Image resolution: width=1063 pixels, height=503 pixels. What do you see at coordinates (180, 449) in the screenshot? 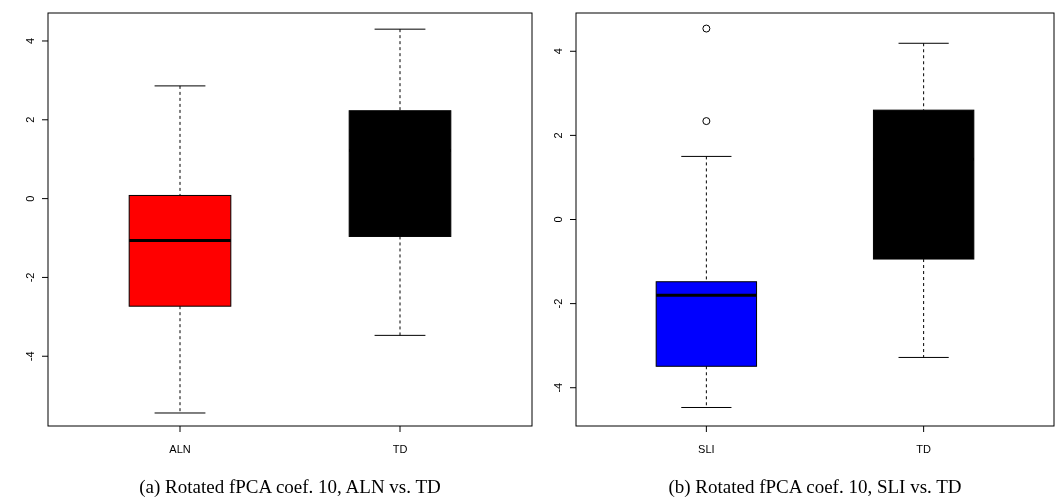
I see `x-tick-label: ALN` at bounding box center [180, 449].